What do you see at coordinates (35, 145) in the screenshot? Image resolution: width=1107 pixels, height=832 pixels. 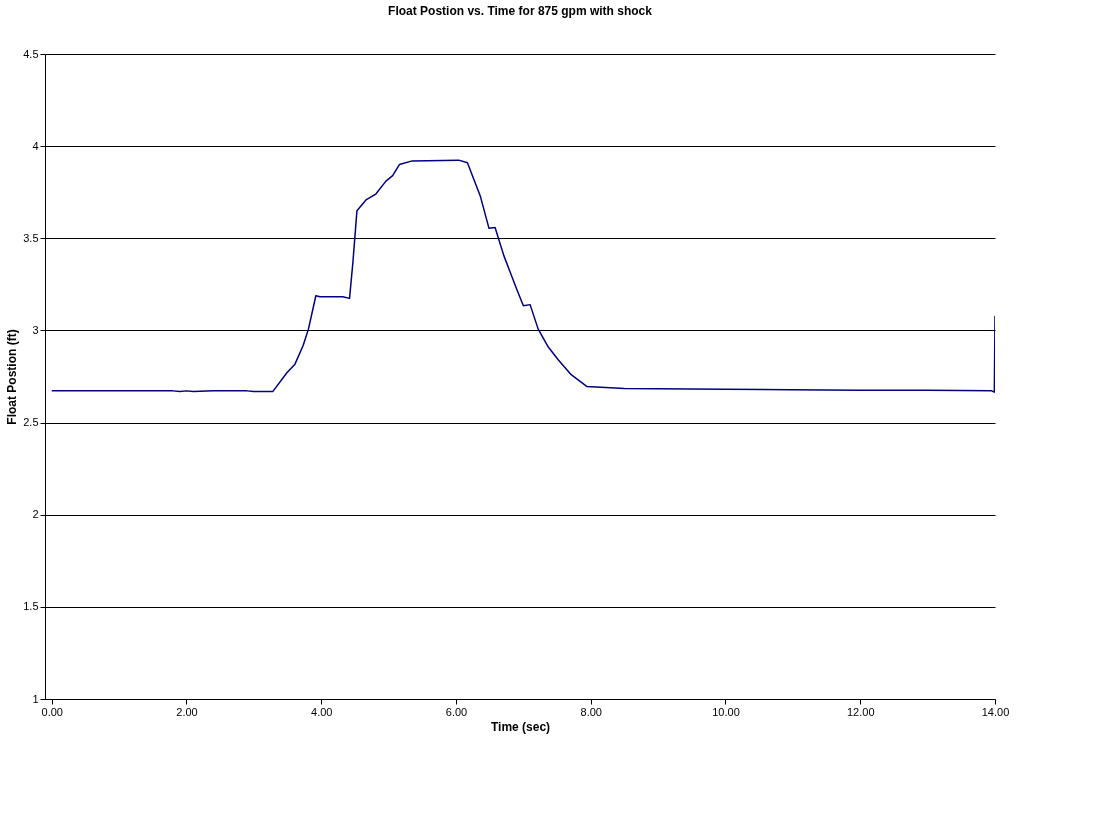 I see `y-tick-label: 4` at bounding box center [35, 145].